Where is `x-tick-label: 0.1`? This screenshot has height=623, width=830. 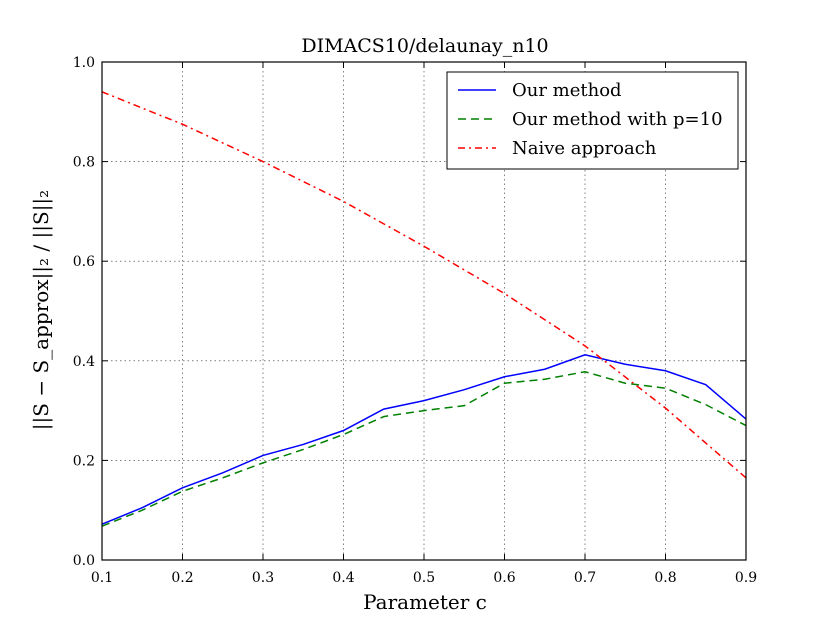 x-tick-label: 0.1 is located at coordinates (102, 578).